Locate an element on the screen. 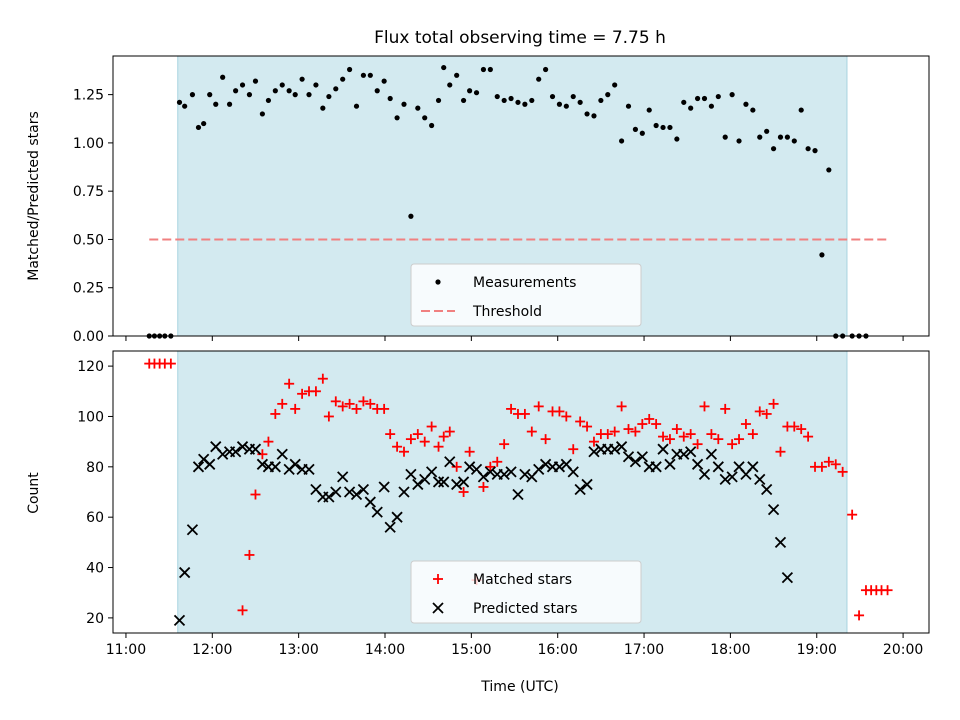 The image size is (960, 720). y-tick-label: 120 is located at coordinates (90, 367).